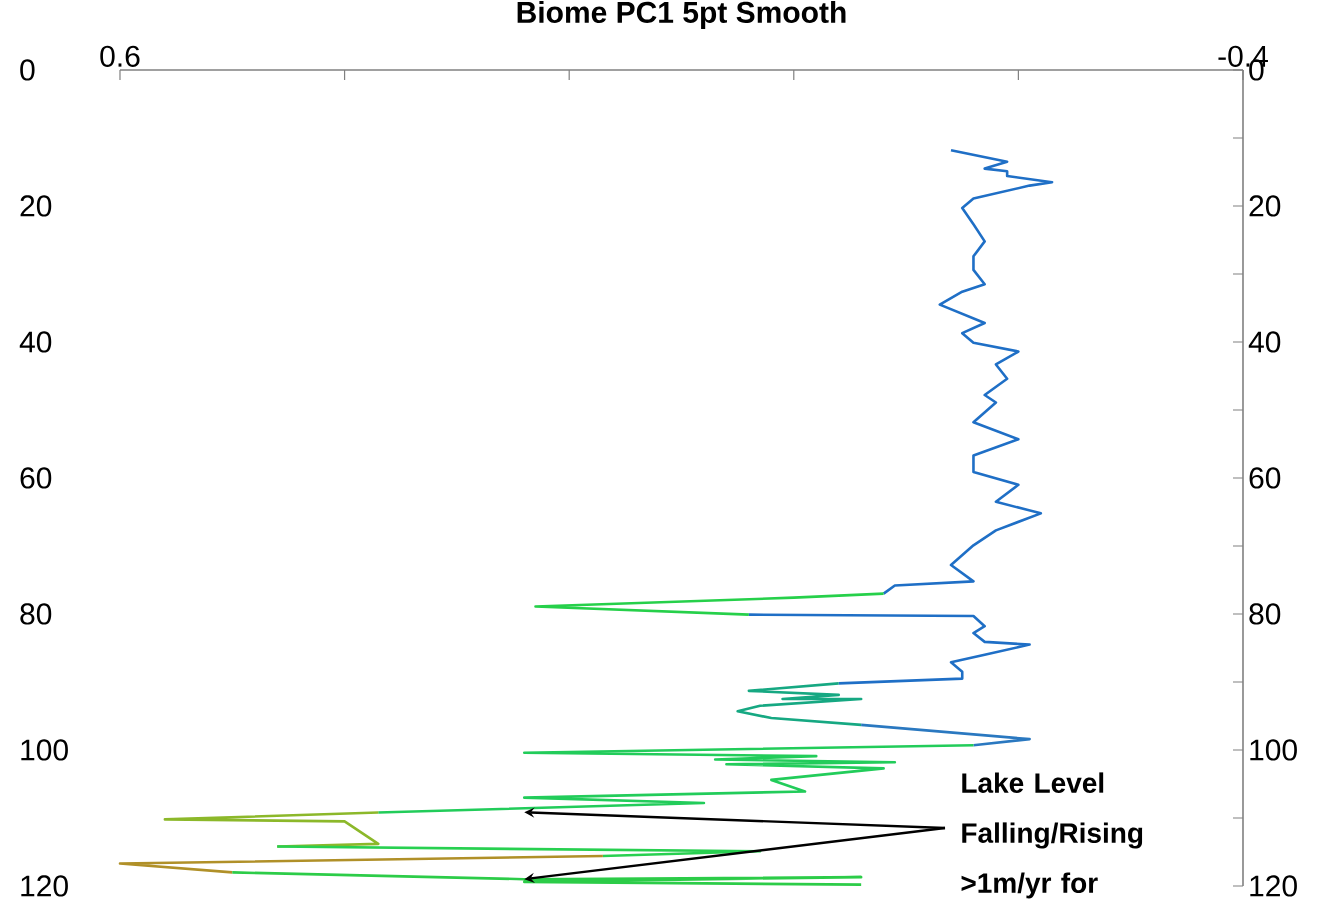  What do you see at coordinates (681, 14) in the screenshot?
I see `chart-title: Biome PC1 5pt Smooth` at bounding box center [681, 14].